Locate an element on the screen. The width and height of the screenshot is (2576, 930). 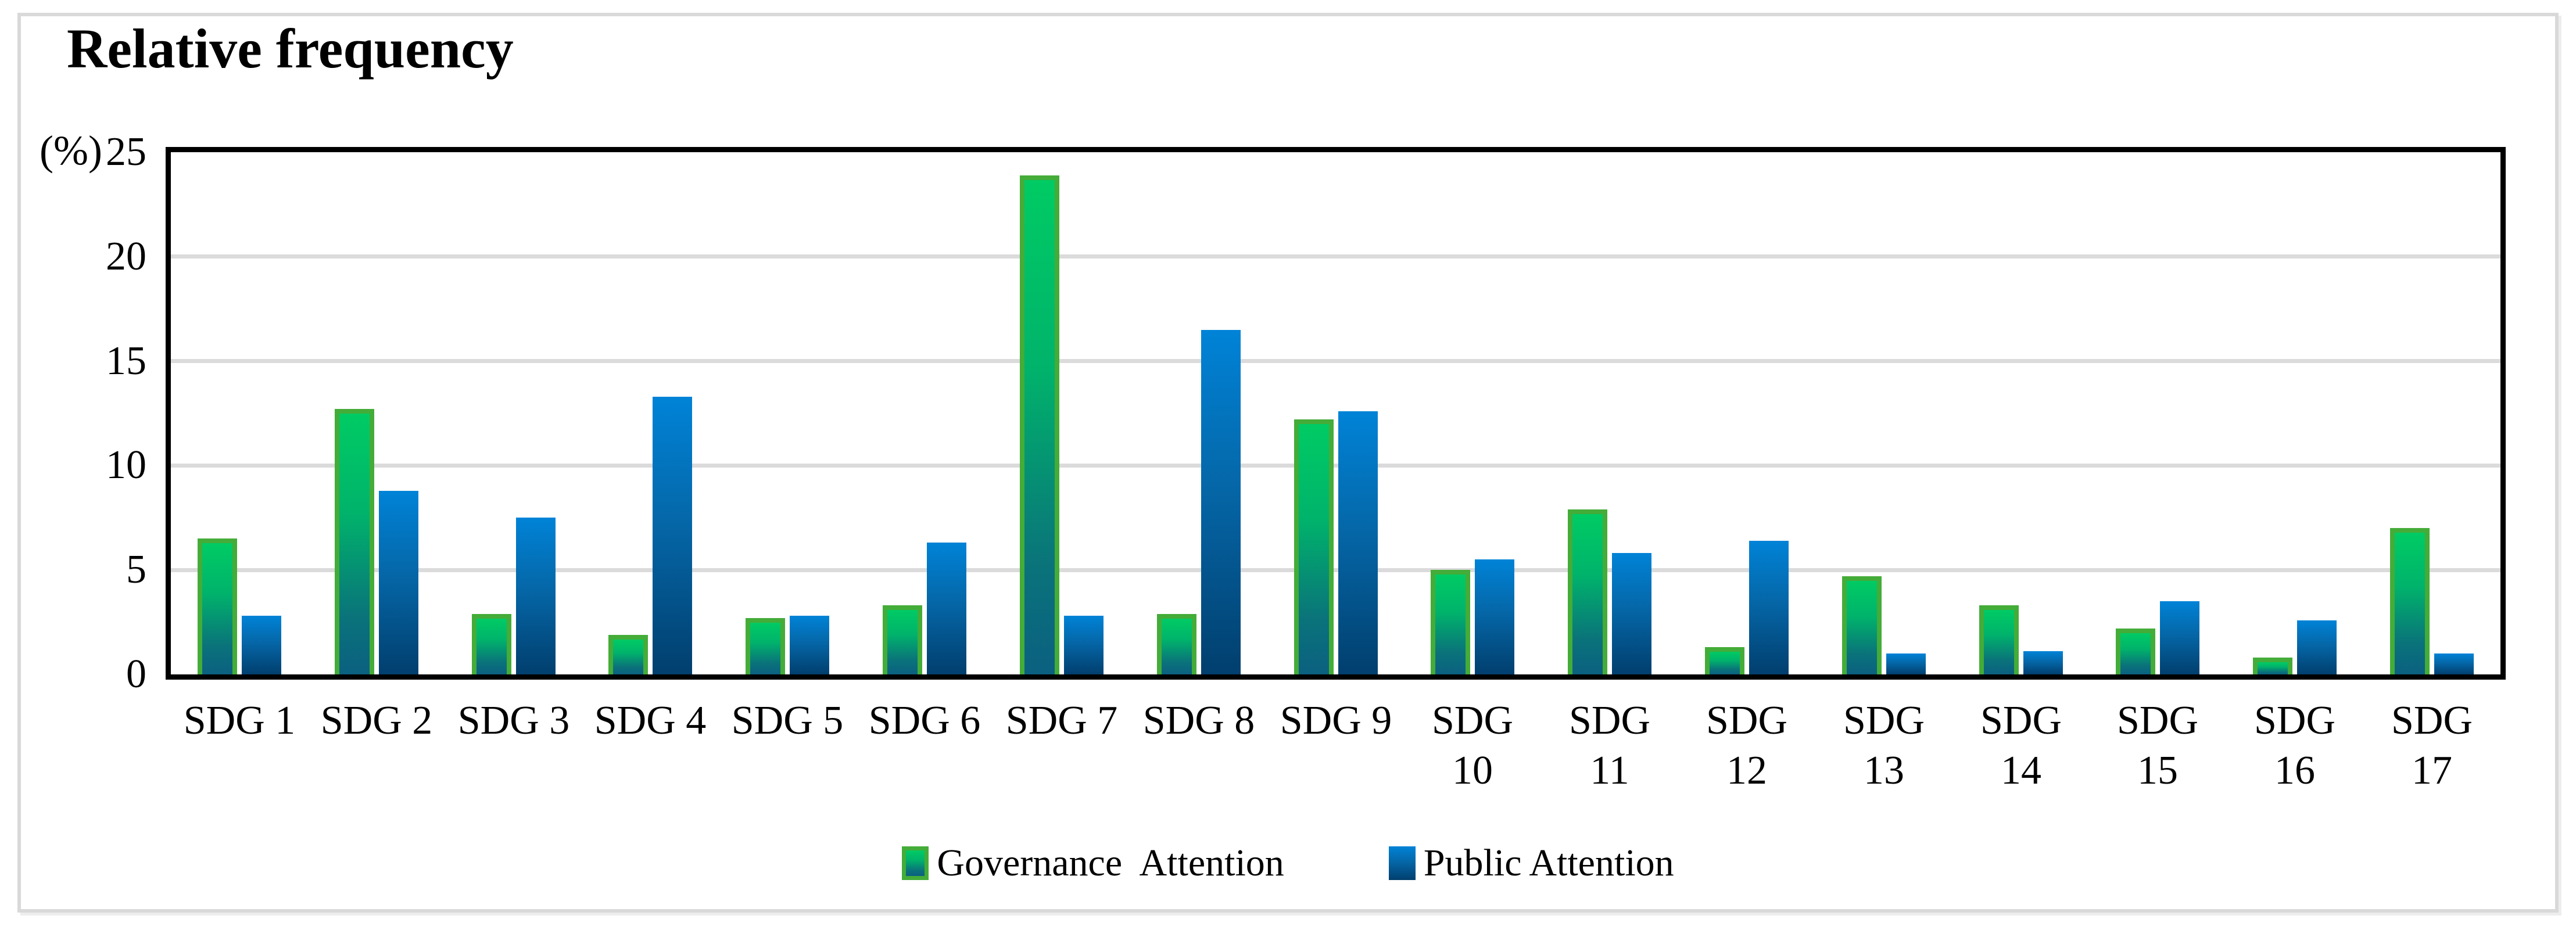
x-label-sdg-3: SDG 3 is located at coordinates (513, 720).